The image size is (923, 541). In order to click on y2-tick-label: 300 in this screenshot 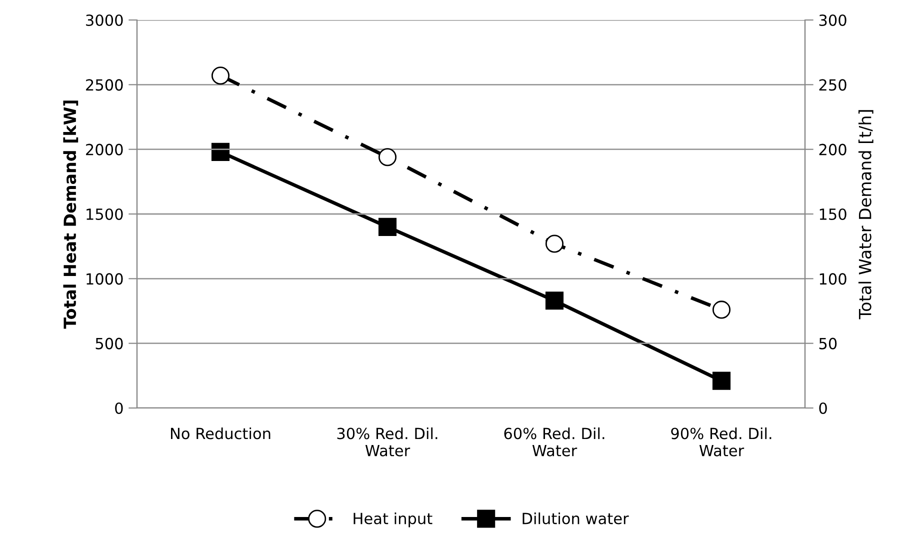, I will do `click(832, 20)`.